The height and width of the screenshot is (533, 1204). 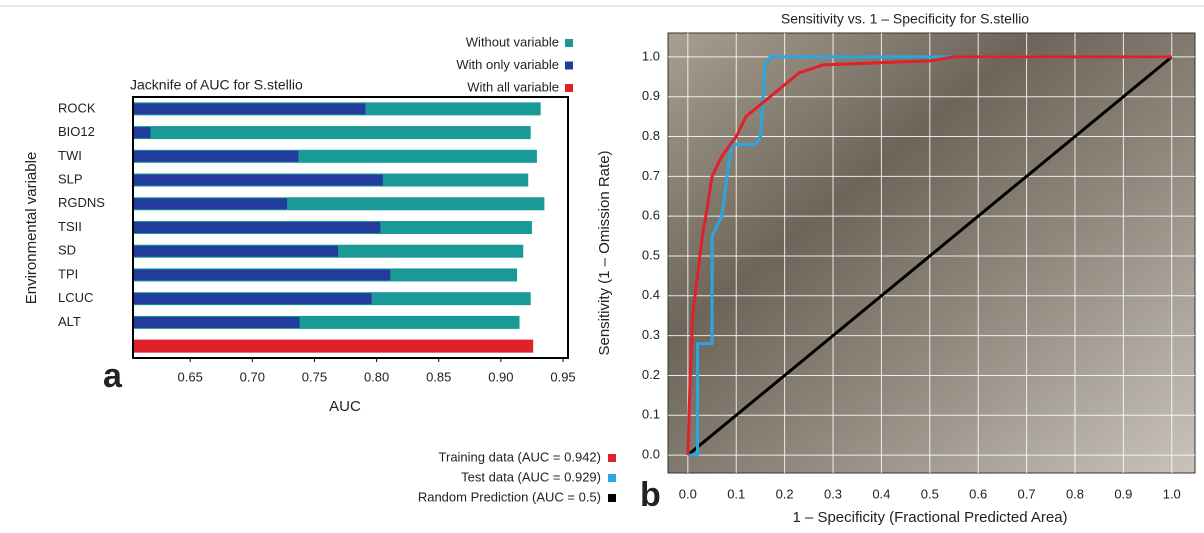 What do you see at coordinates (1123, 493) in the screenshot?
I see `x-tick-label: 0.9` at bounding box center [1123, 493].